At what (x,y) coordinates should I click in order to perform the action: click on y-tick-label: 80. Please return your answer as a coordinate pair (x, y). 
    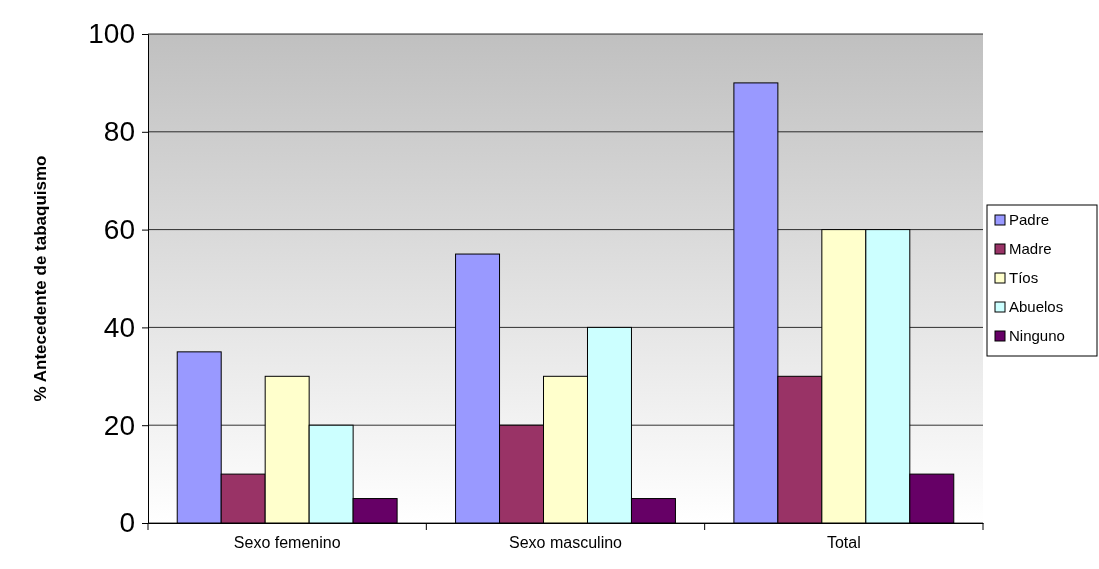
    Looking at the image, I should click on (119, 132).